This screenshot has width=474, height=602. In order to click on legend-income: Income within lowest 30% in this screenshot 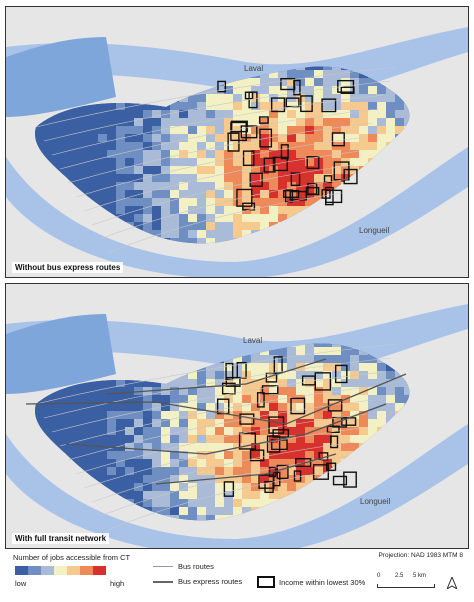, I will do `click(311, 582)`.